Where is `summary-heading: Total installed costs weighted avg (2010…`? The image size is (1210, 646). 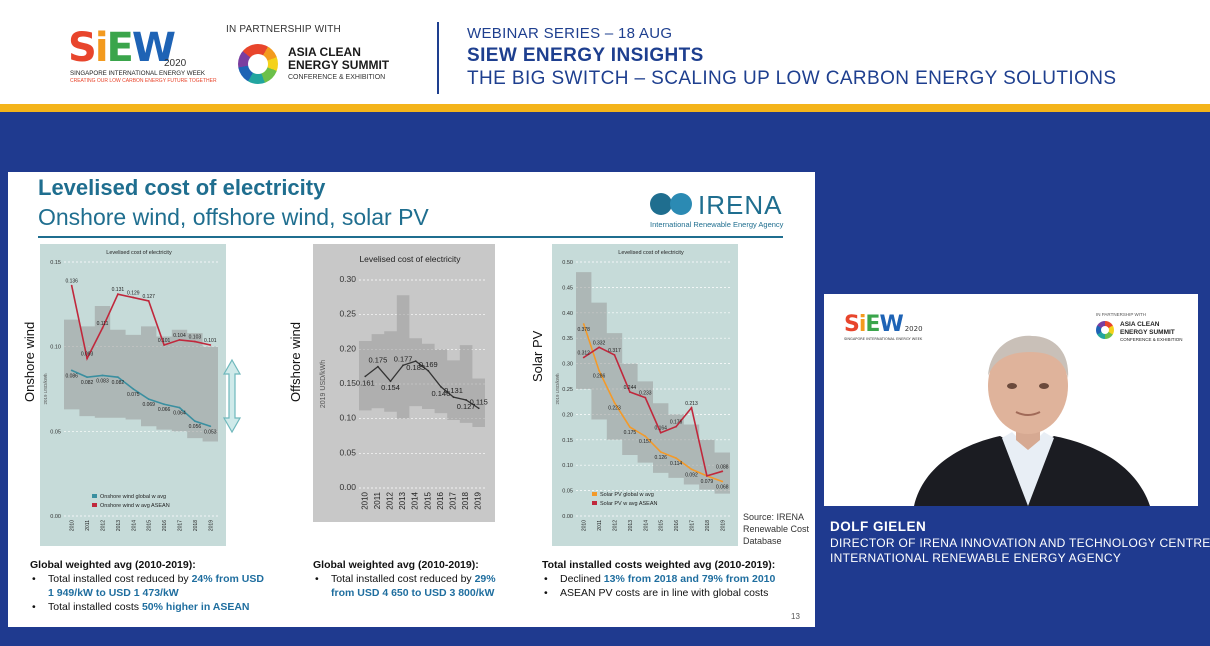 summary-heading: Total installed costs weighted avg (2010… is located at coordinates (659, 565).